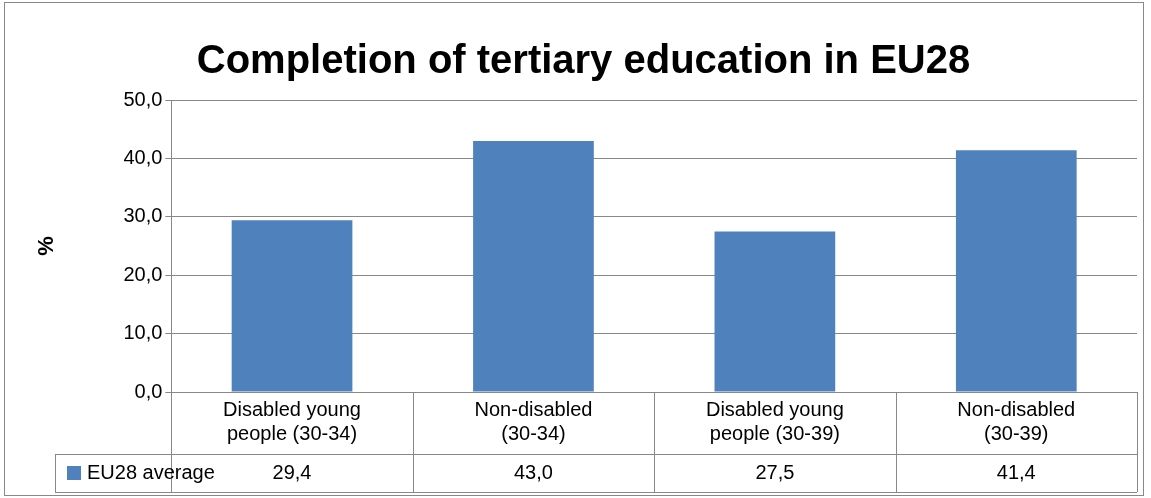 Image resolution: width=1151 pixels, height=498 pixels. What do you see at coordinates (775, 471) in the screenshot?
I see `data-label: 27,5` at bounding box center [775, 471].